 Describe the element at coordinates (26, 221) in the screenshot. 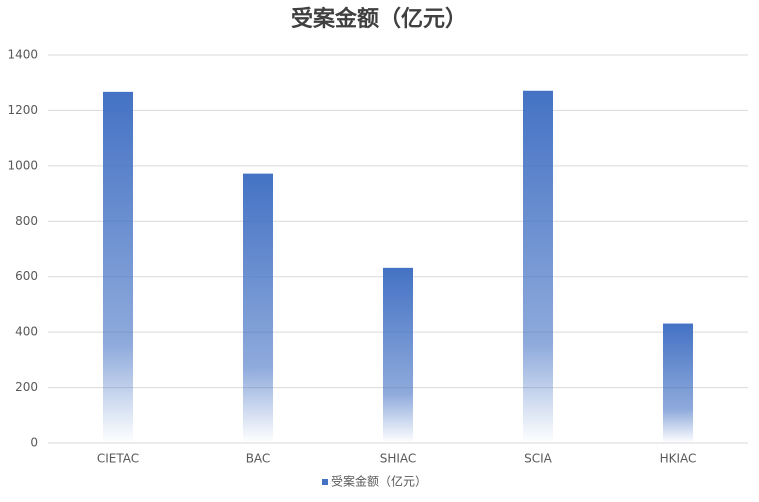

I see `y-tick-label: 800` at that location.